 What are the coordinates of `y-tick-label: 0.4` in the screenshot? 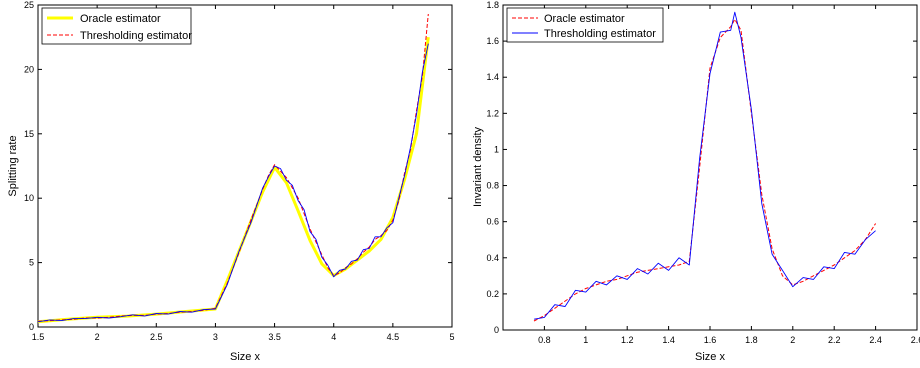 It's located at (492, 258).